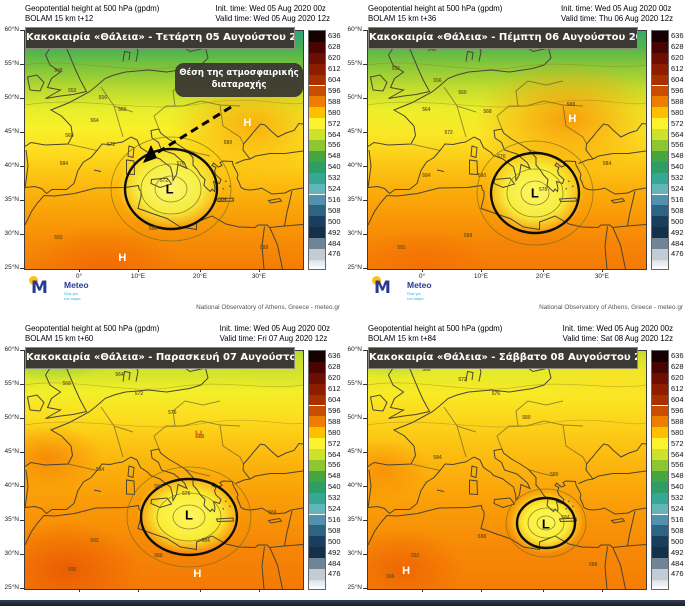  What do you see at coordinates (354, 199) in the screenshot?
I see `lat-label: 35°N` at bounding box center [354, 199].